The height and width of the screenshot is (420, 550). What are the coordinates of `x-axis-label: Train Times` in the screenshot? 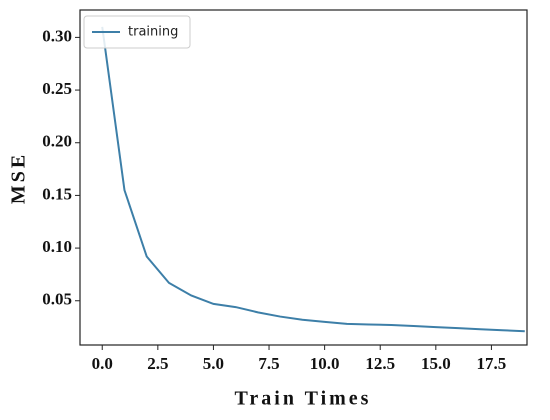 It's located at (303, 399).